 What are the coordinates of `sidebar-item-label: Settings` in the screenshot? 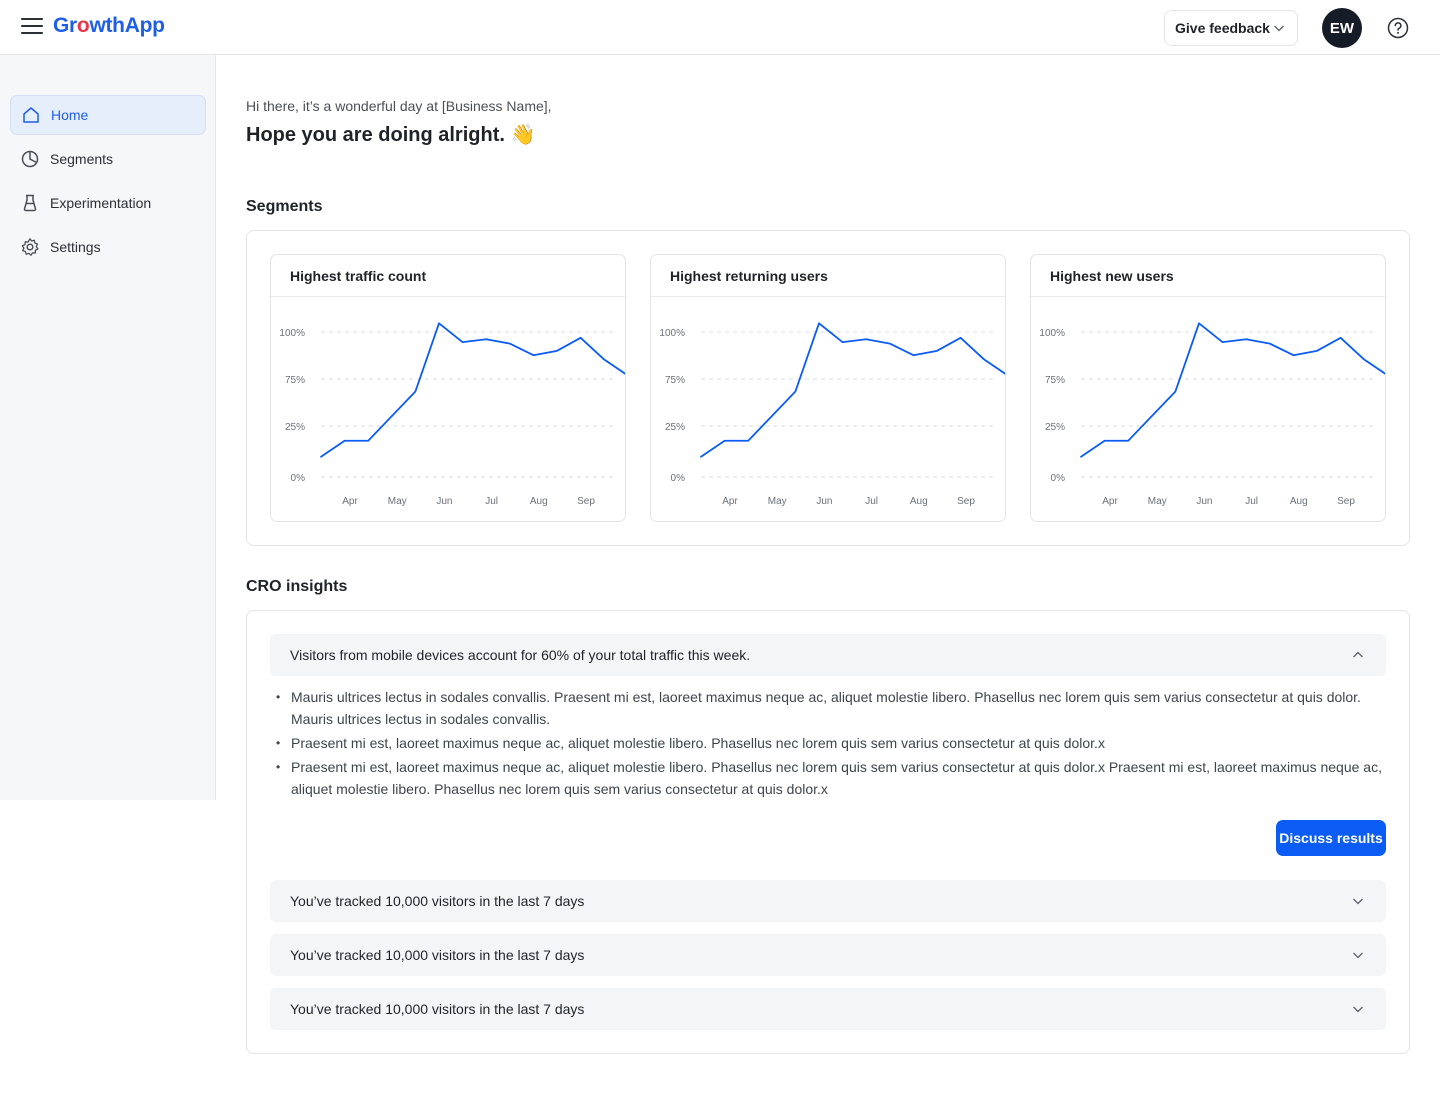 It's located at (75, 247).